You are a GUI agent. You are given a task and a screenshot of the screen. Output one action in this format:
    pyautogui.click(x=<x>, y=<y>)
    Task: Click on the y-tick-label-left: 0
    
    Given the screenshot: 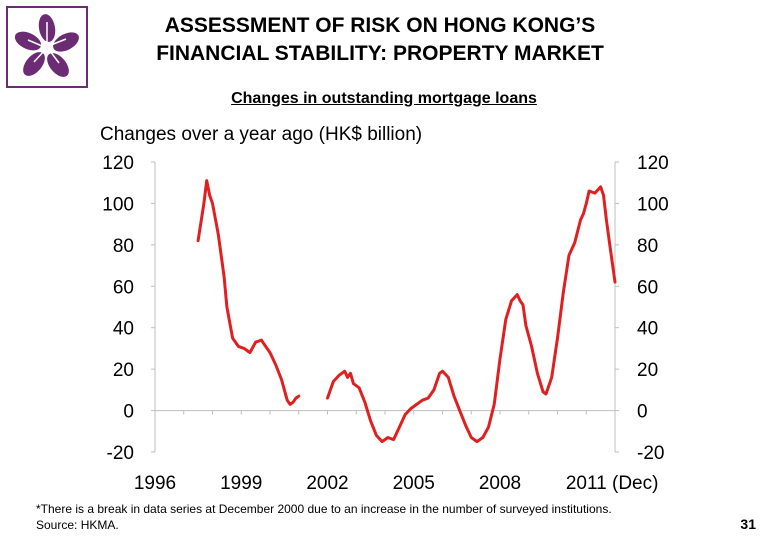 What is the action you would take?
    pyautogui.click(x=128, y=412)
    